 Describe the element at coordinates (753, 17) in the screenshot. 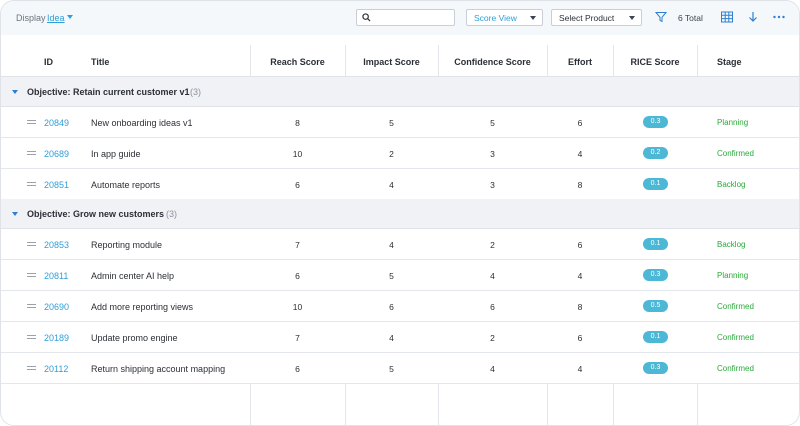

I see `download-arrow-icon` at that location.